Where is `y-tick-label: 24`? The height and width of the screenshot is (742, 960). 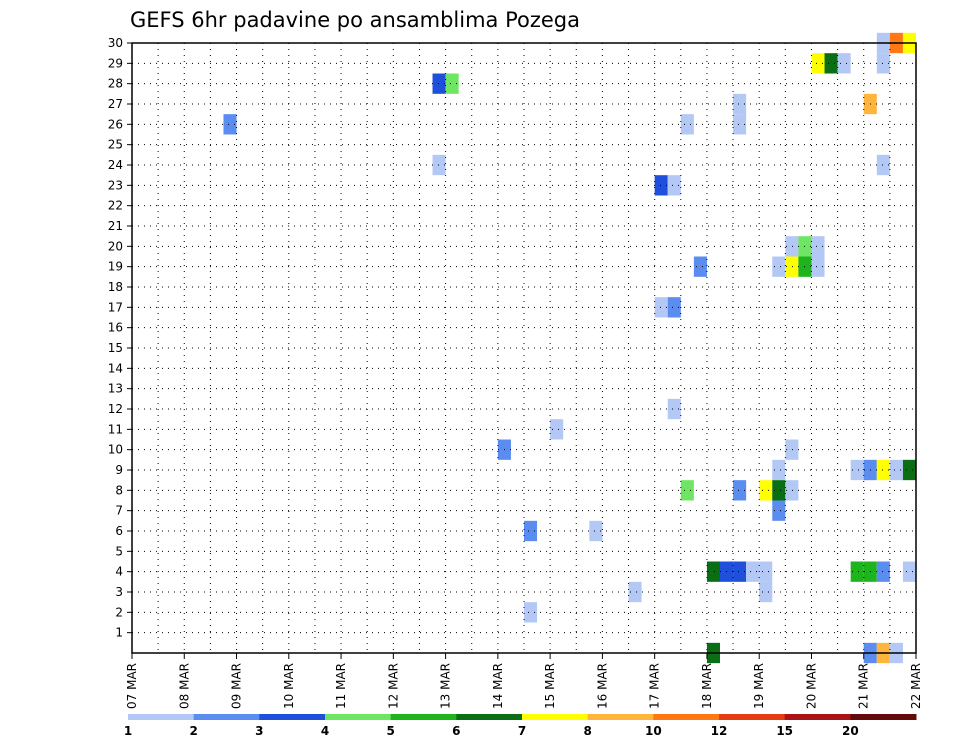 y-tick-label: 24 is located at coordinates (115, 165).